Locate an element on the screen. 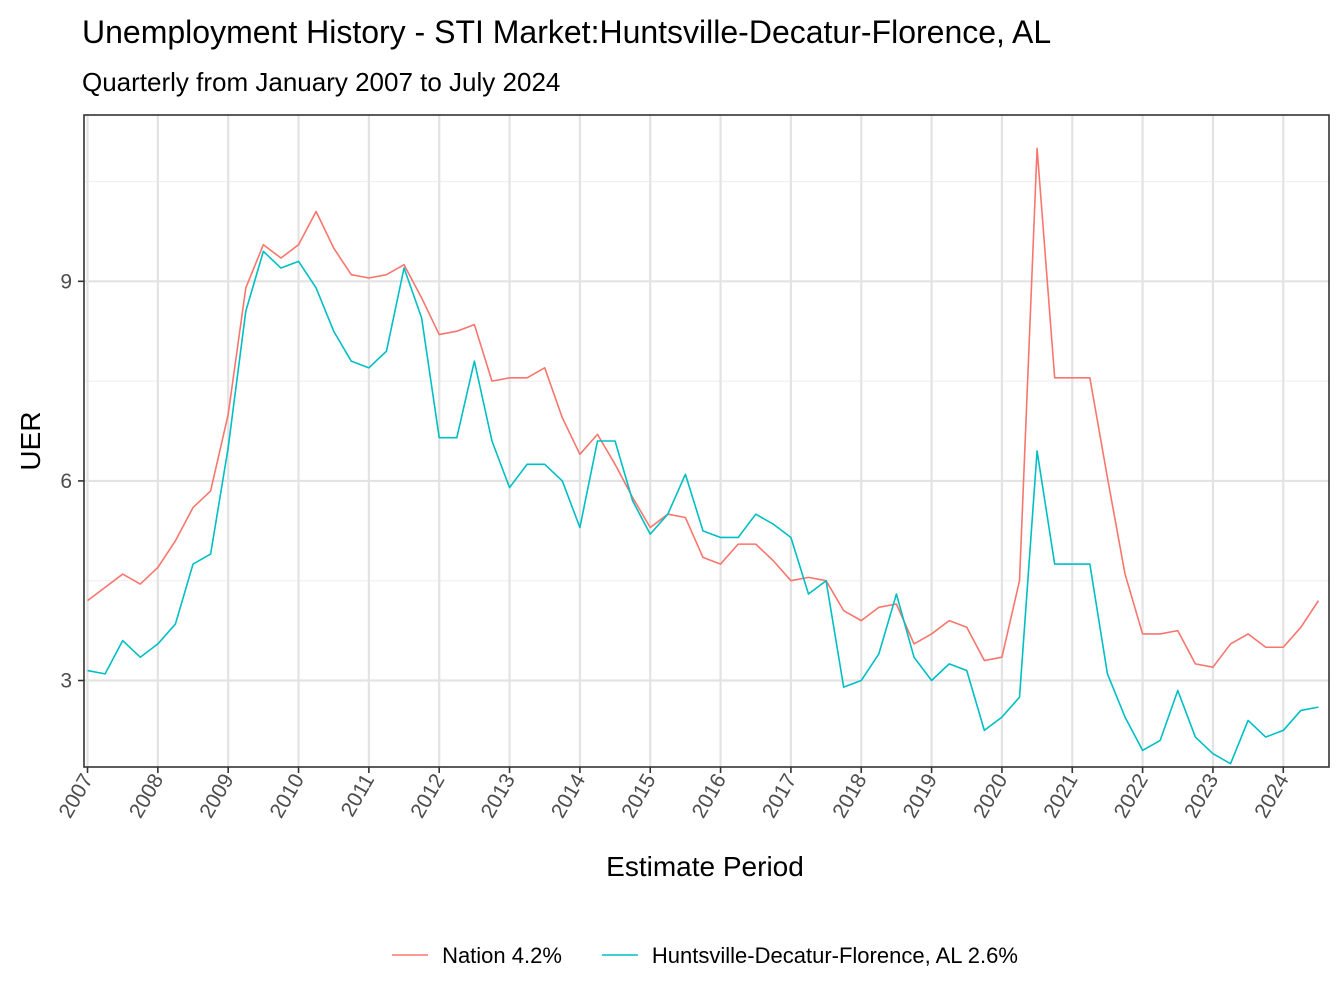  x-tick-label: 2015 is located at coordinates (638, 796).